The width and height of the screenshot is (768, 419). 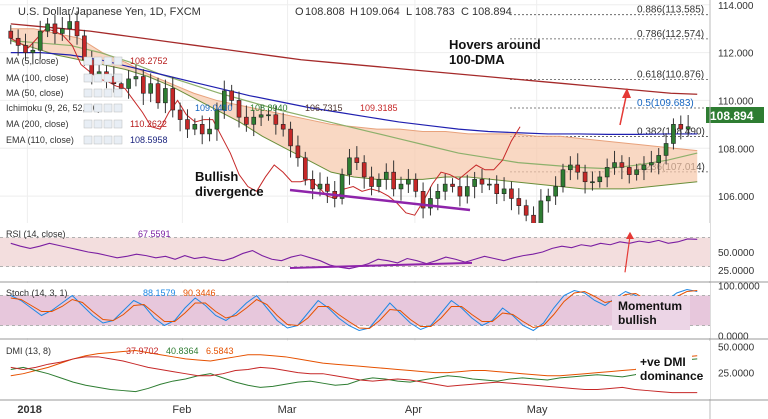 What do you see at coordinates (324, 108) in the screenshot?
I see `legend-value: 106.7315` at bounding box center [324, 108].